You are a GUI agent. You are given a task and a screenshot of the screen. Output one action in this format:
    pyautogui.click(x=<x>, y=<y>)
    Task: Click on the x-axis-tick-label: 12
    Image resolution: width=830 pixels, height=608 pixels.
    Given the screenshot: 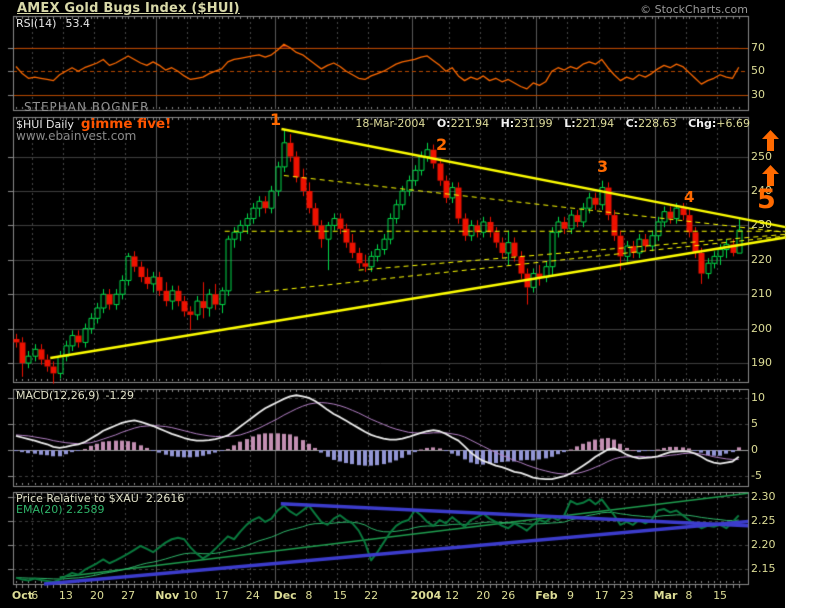 What is the action you would take?
    pyautogui.click(x=452, y=595)
    